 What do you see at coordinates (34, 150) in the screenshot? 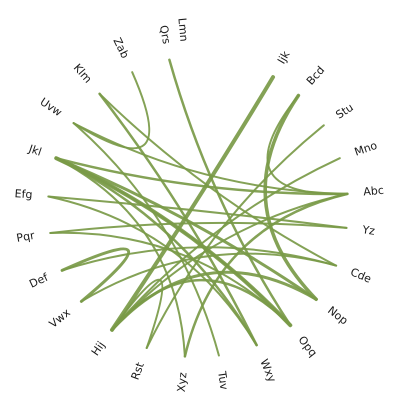
I see `node-label-jkl: Jkl` at bounding box center [34, 150].